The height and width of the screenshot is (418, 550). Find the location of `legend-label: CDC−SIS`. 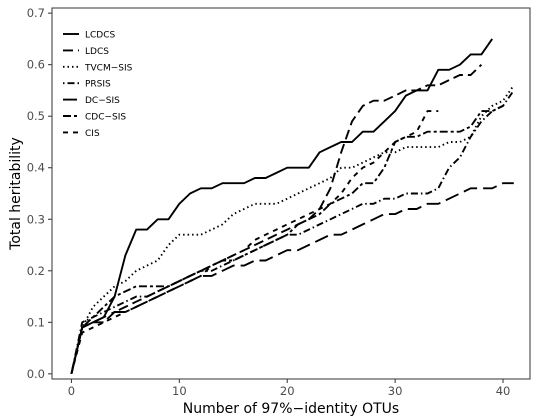

legend-label: CDC−SIS is located at coordinates (105, 118).